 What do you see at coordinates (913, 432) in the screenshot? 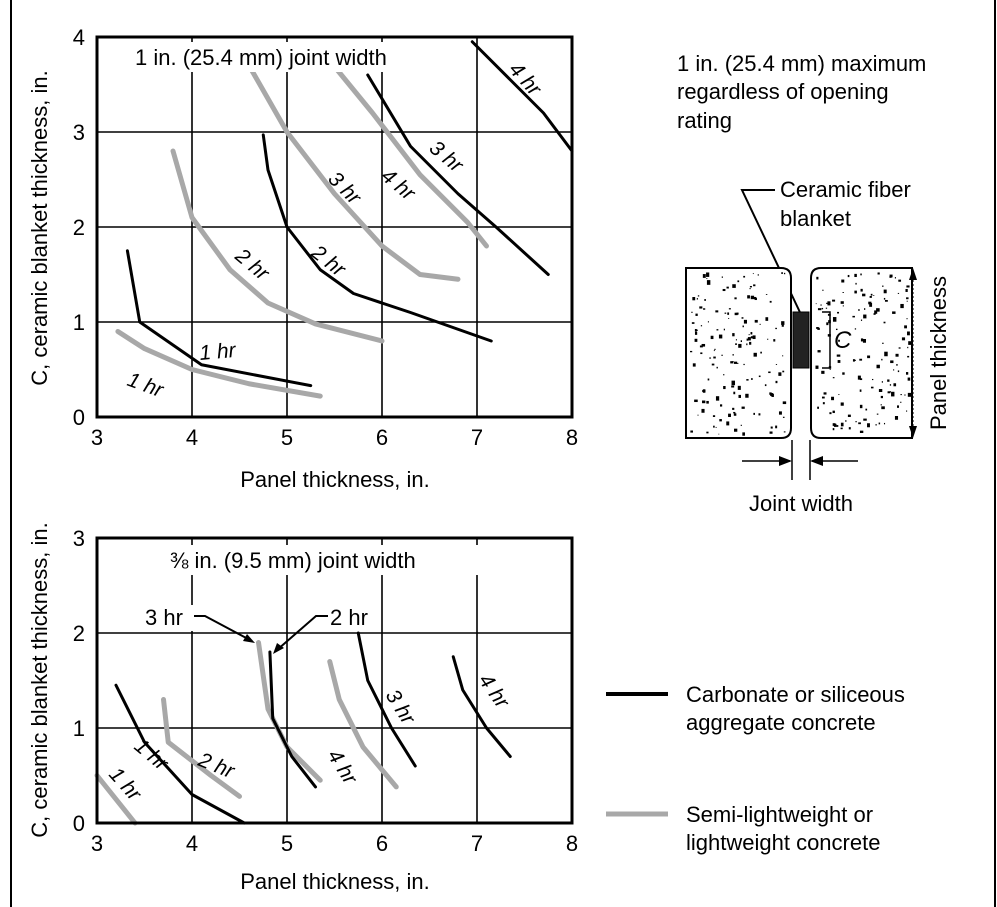
I see `panel-thickness-arrow-bottom` at bounding box center [913, 432].